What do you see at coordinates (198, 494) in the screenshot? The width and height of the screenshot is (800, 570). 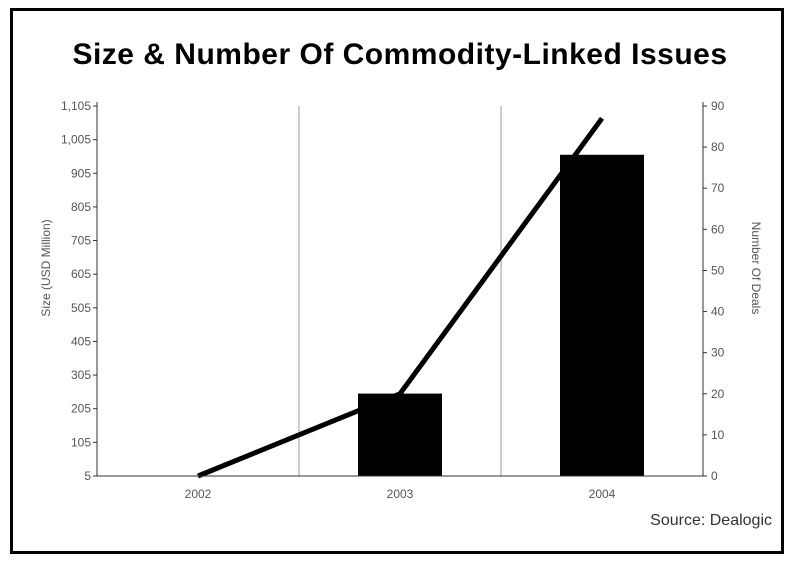 I see `x-tick-label: 2002` at bounding box center [198, 494].